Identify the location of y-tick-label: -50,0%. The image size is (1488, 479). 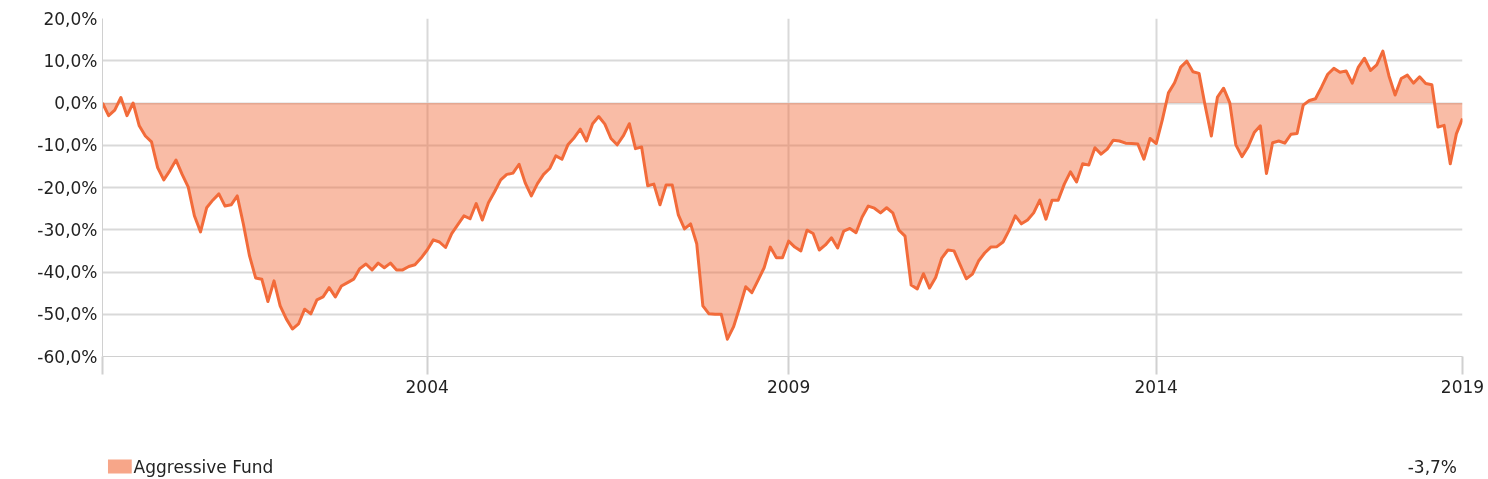
(67, 314).